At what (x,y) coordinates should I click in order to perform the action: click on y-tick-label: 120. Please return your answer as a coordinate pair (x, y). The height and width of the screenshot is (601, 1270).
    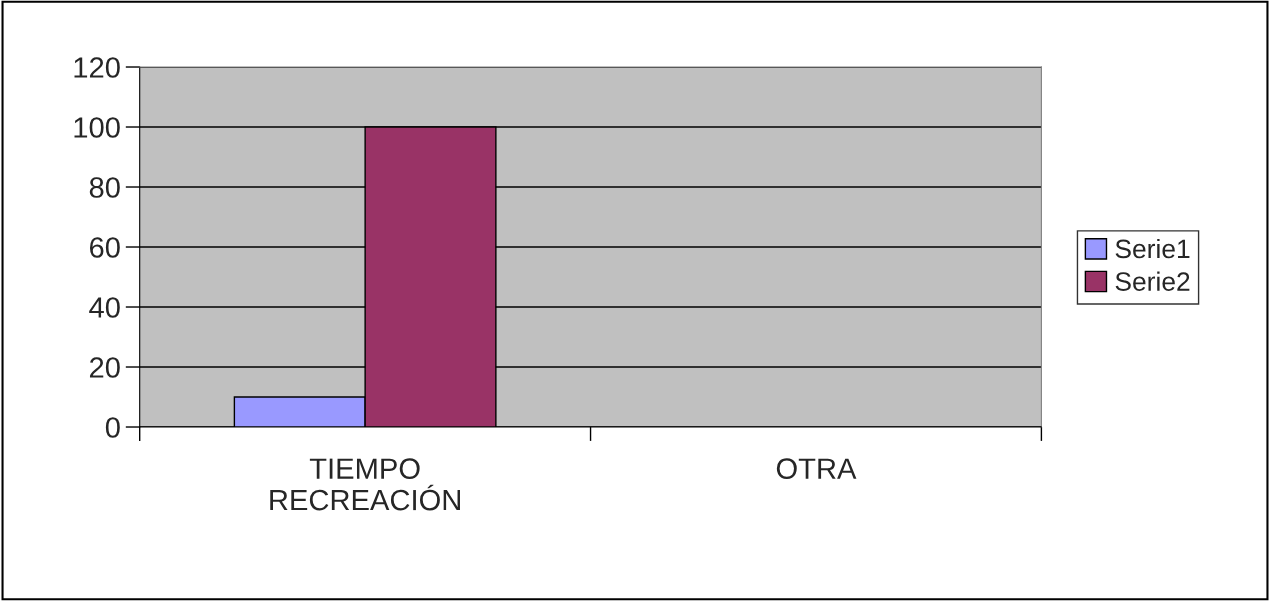
    Looking at the image, I should click on (97, 67).